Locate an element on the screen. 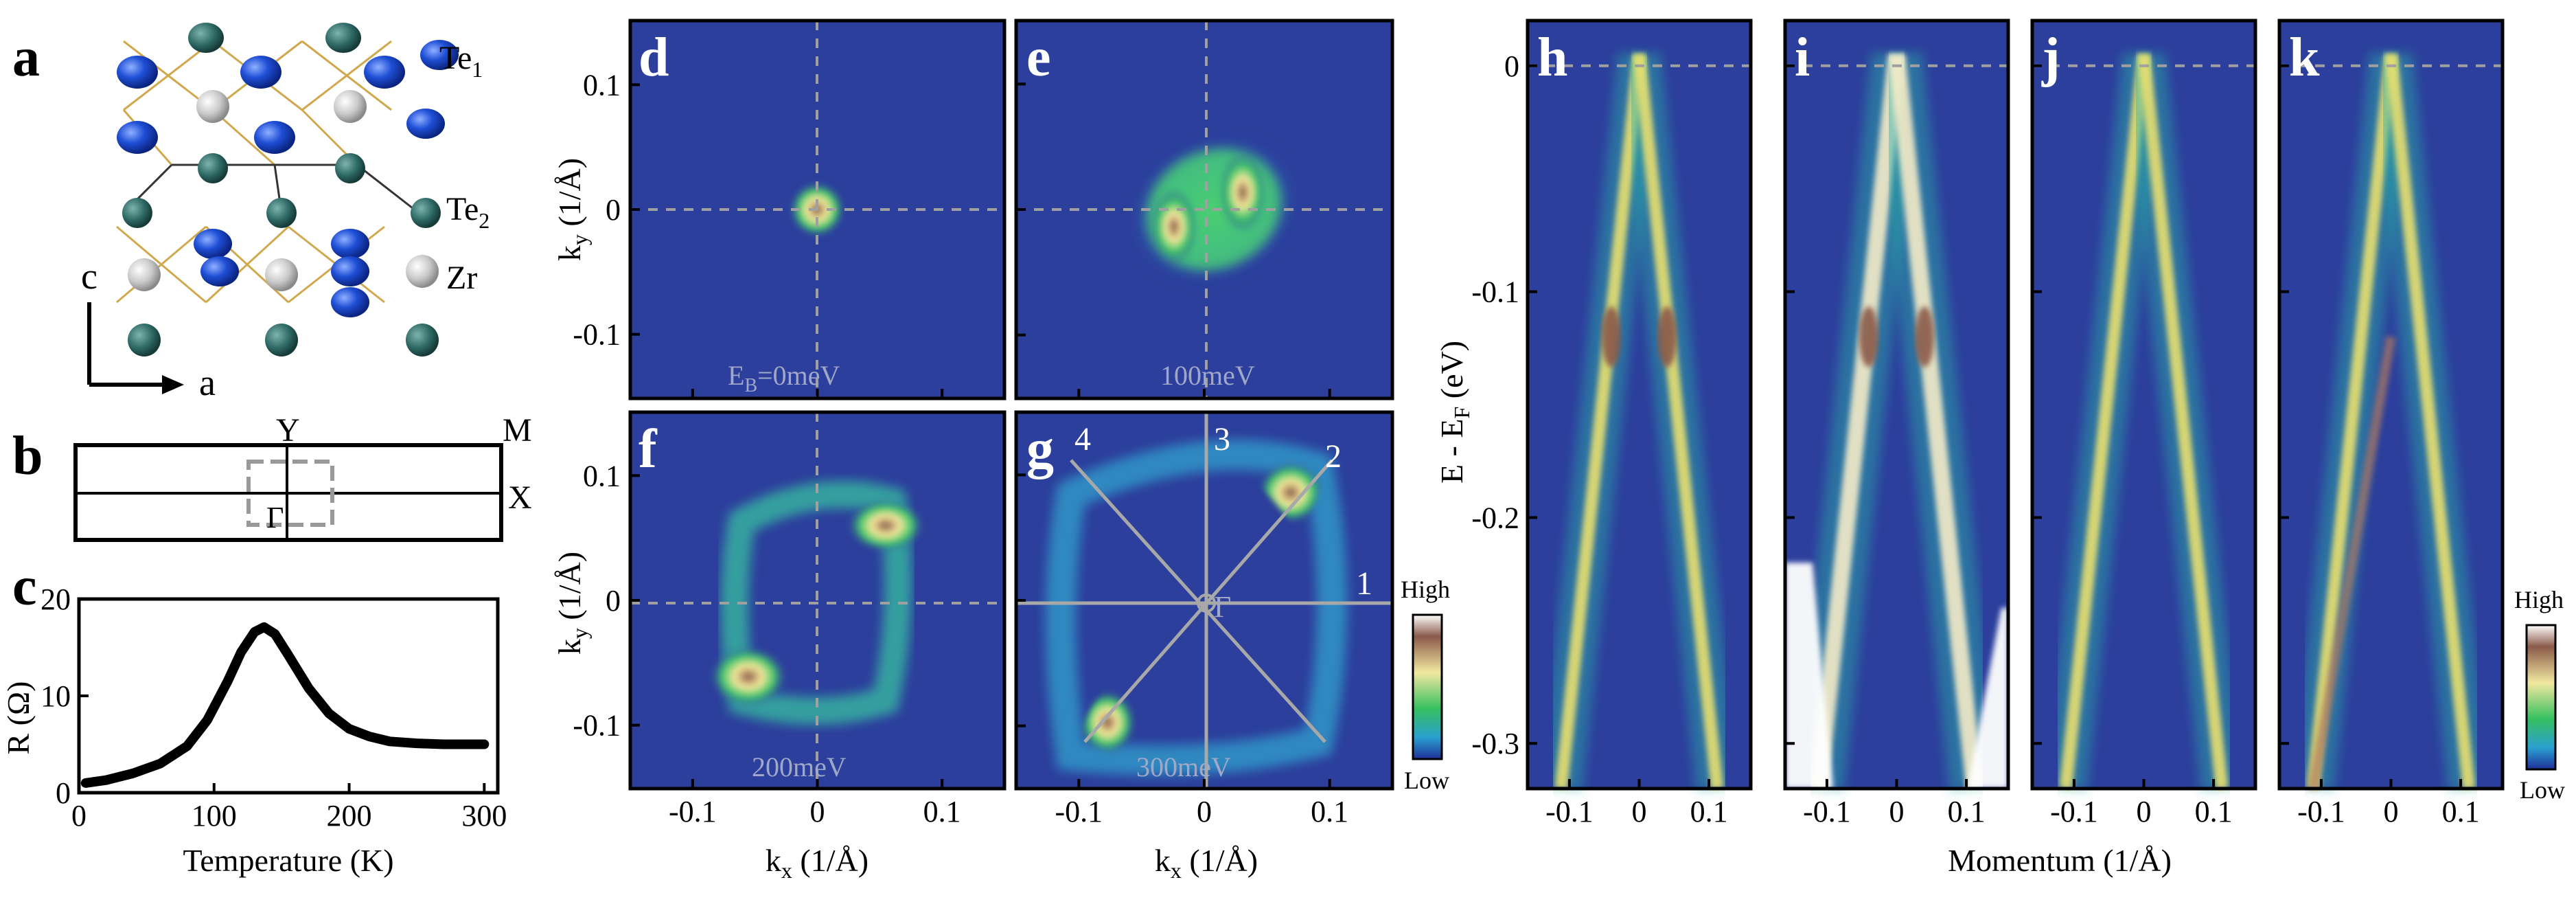  crystal-axes: c a is located at coordinates (148, 329).